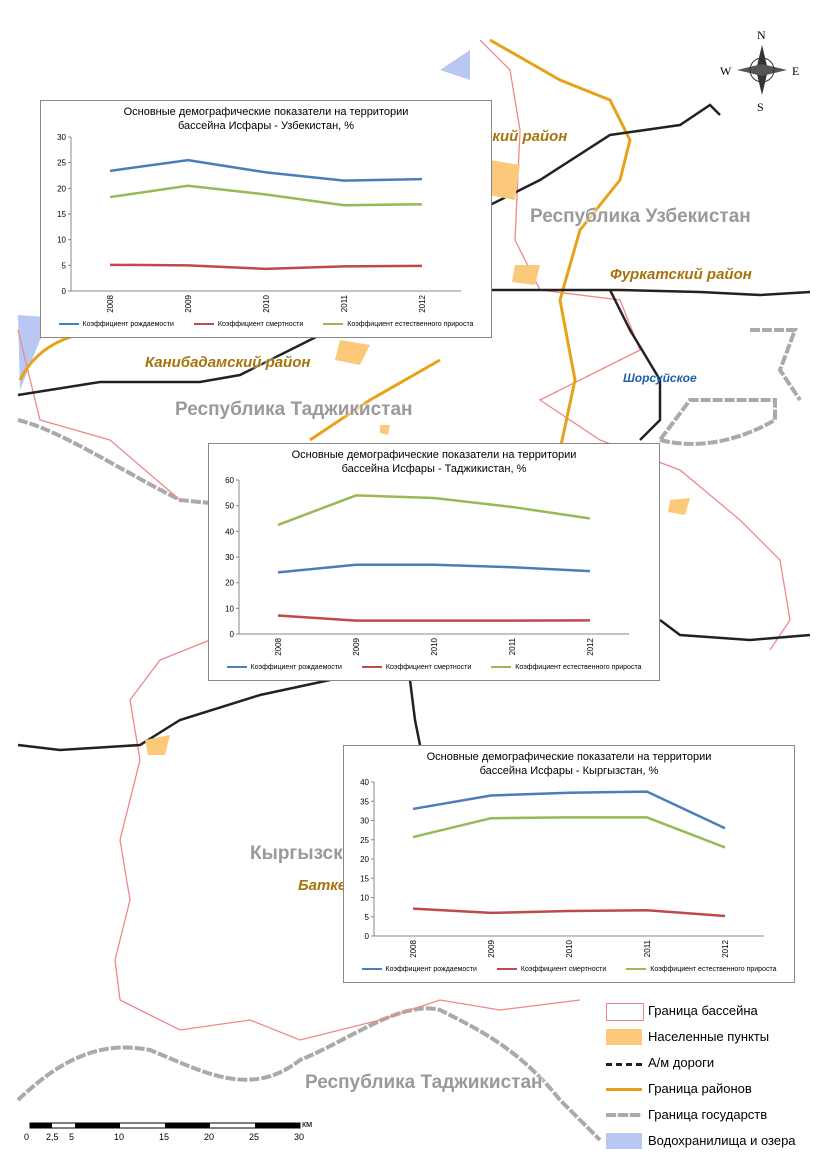 Image resolution: width=827 pixels, height=1169 pixels. I want to click on compass-letter: E, so click(796, 71).